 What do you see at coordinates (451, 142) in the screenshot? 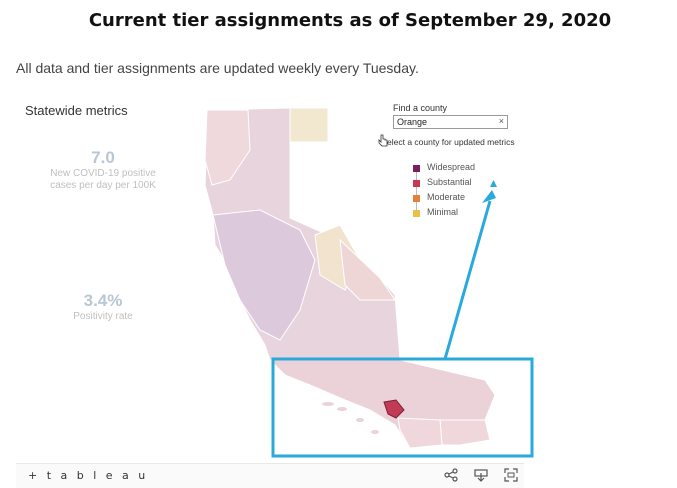
I see `select-county-message: elect a county for updated metrics` at bounding box center [451, 142].